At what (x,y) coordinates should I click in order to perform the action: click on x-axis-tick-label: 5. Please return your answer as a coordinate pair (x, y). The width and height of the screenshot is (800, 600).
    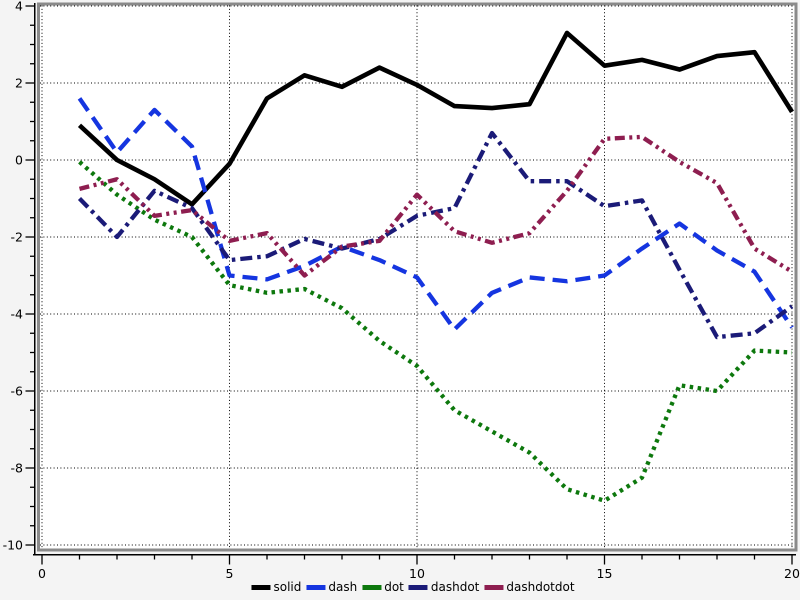
    Looking at the image, I should click on (230, 573).